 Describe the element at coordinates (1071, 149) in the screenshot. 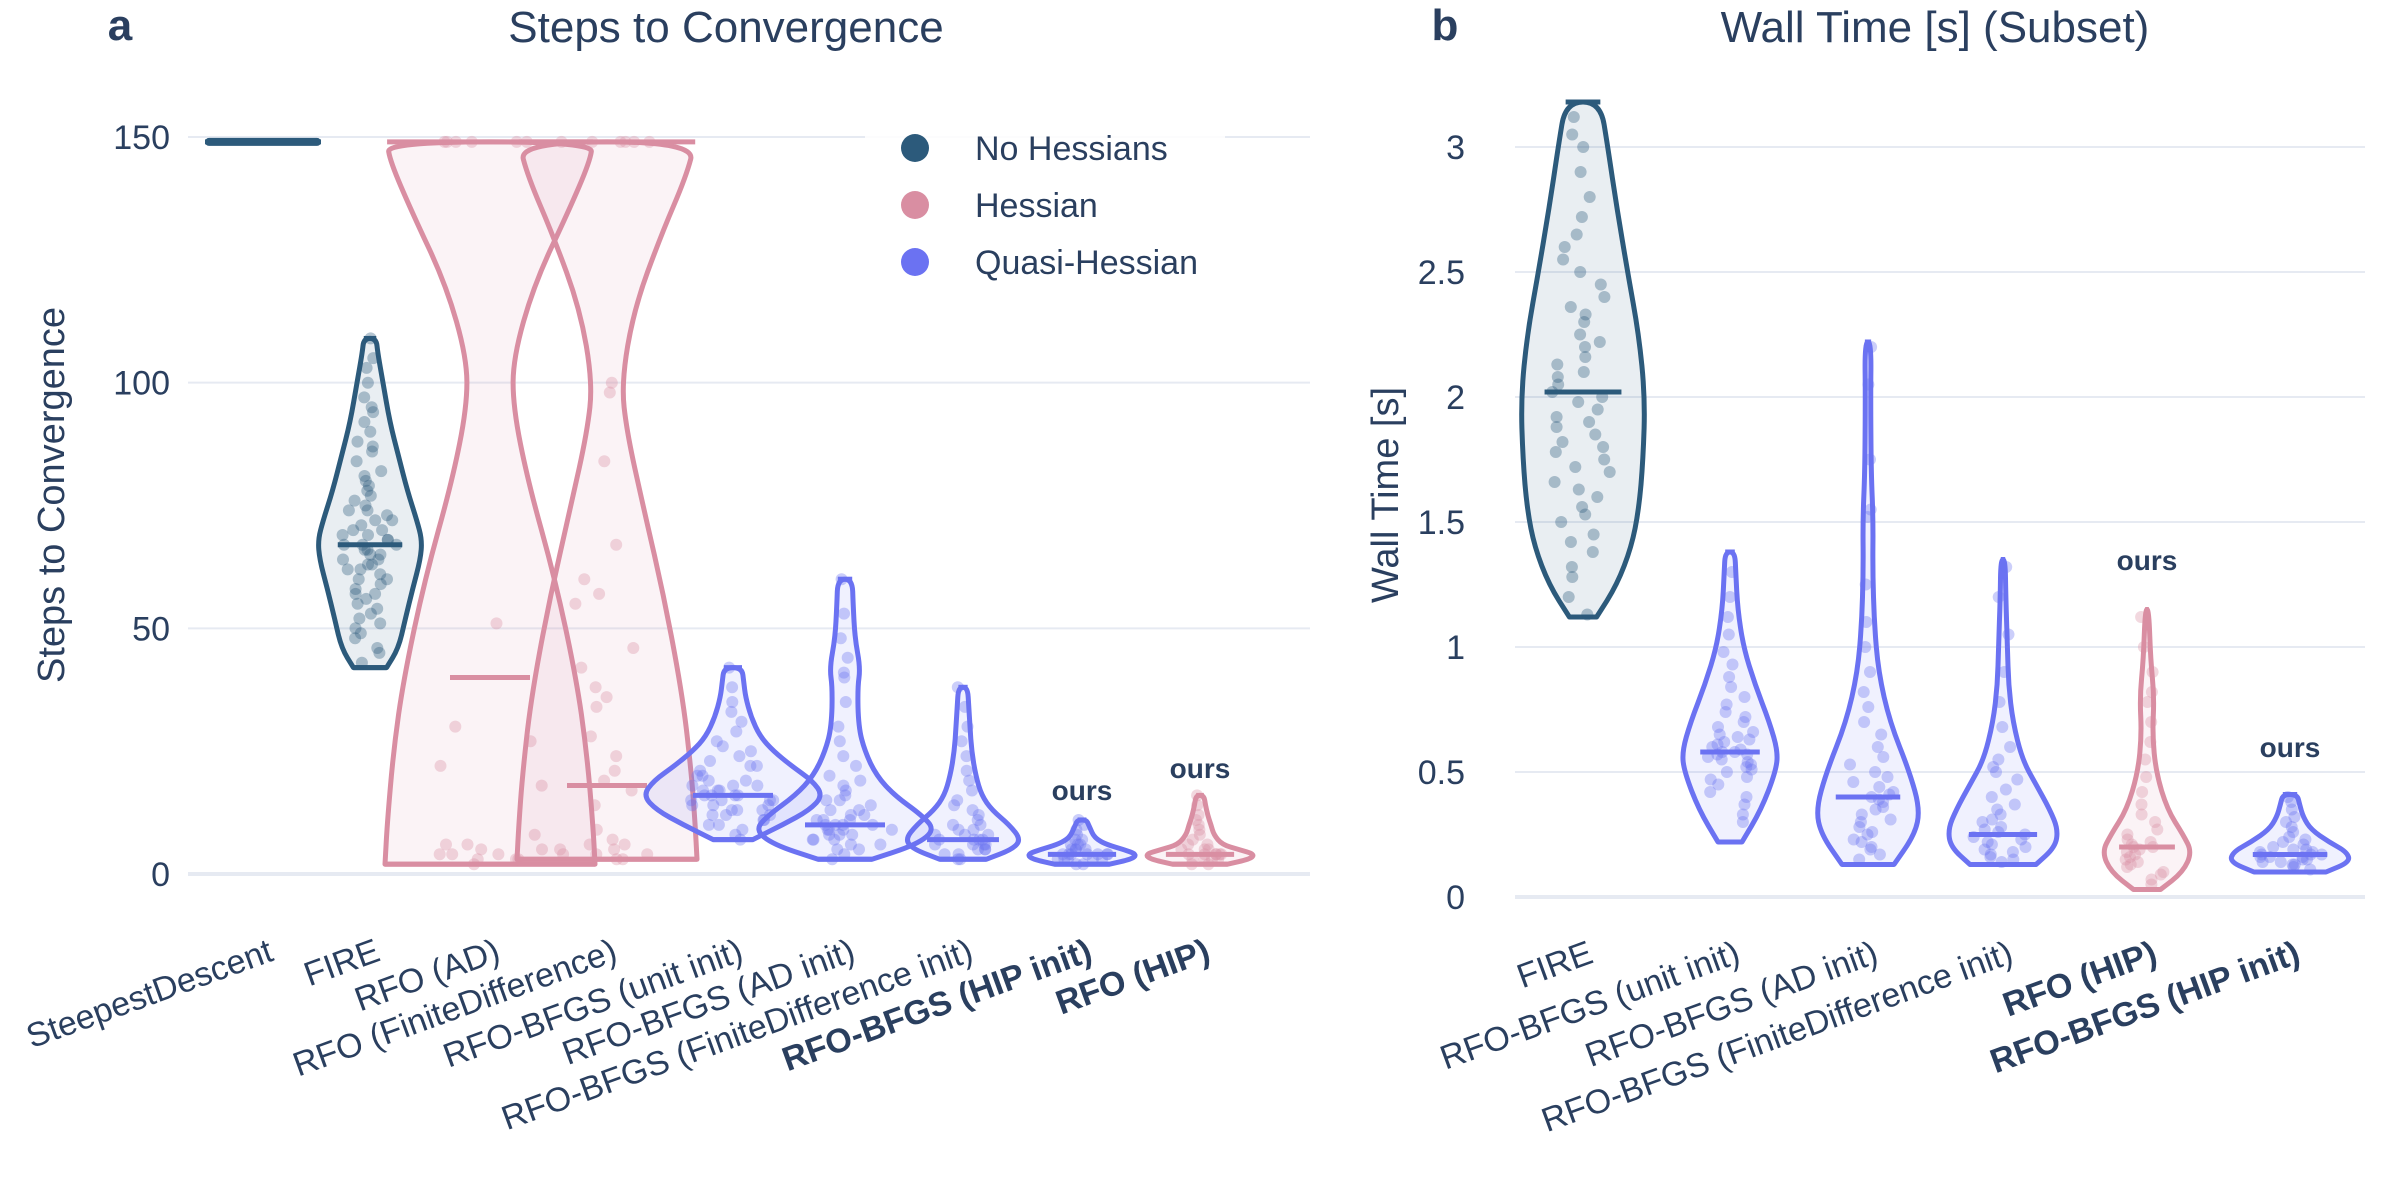

I see `legend-label-no-hessians: No Hessians` at that location.